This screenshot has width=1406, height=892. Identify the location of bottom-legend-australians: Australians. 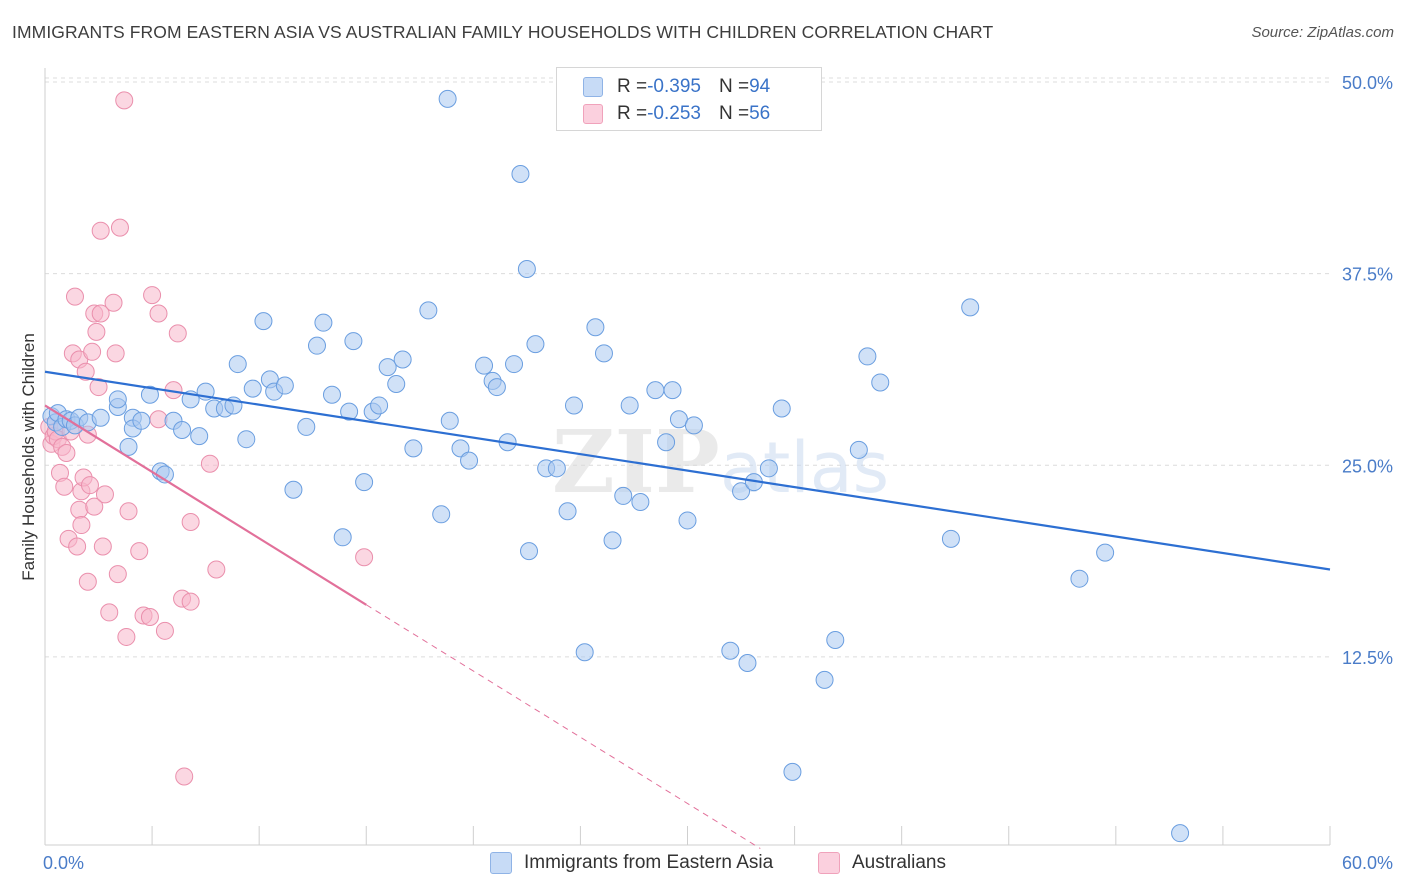
(882, 863).